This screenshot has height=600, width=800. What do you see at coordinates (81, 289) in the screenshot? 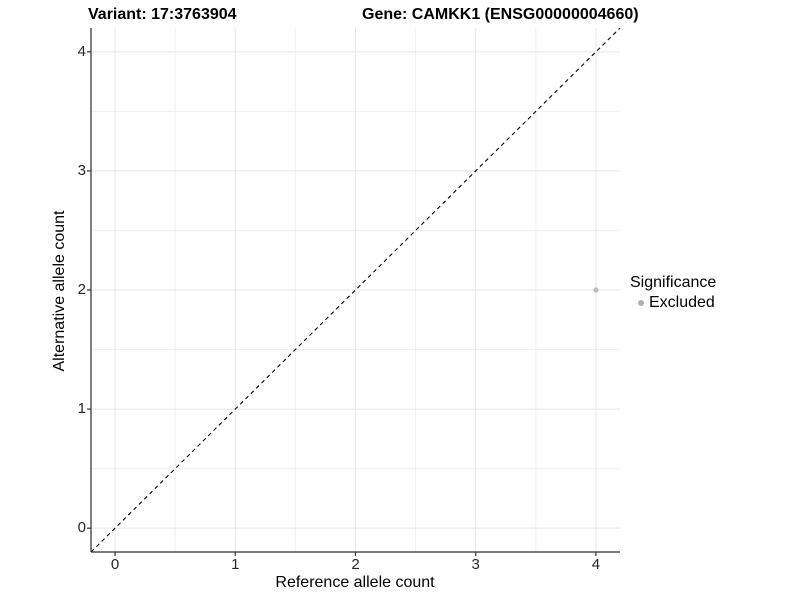
I see `y-tick-label: 2` at bounding box center [81, 289].